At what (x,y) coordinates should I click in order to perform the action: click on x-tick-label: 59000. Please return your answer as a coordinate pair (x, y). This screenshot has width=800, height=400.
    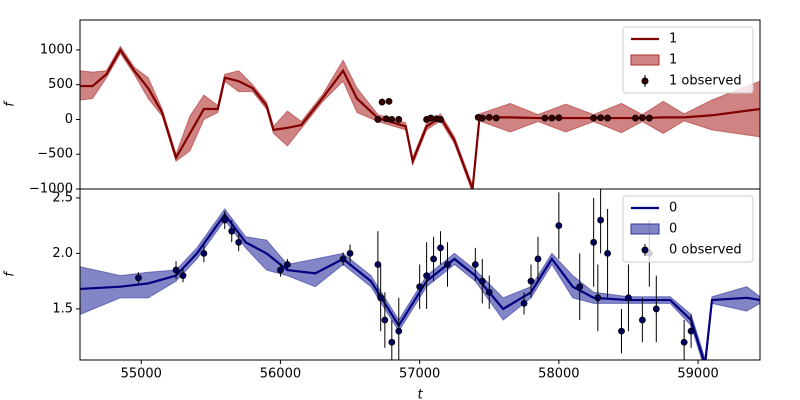
    Looking at the image, I should click on (697, 374).